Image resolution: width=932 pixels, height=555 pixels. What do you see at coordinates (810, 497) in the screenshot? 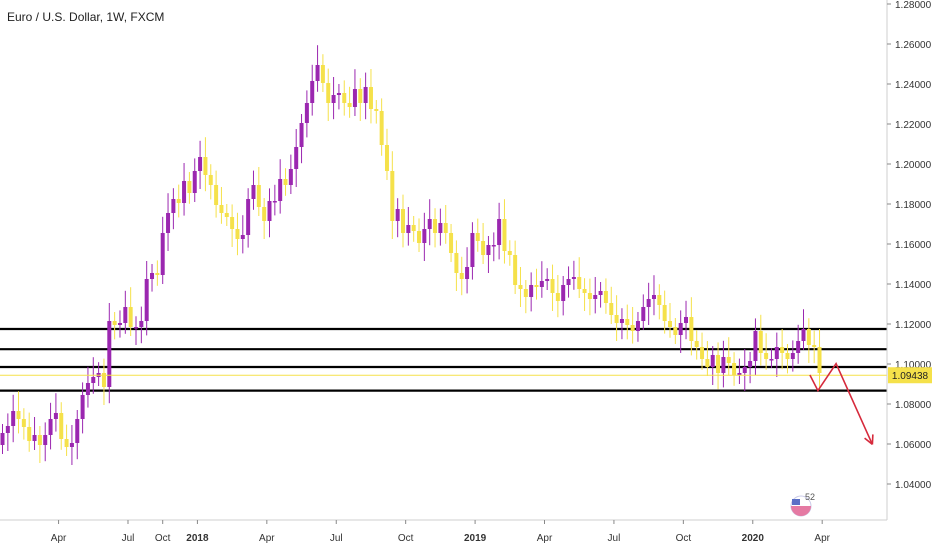
I see `flag-badge-count: 52` at bounding box center [810, 497].